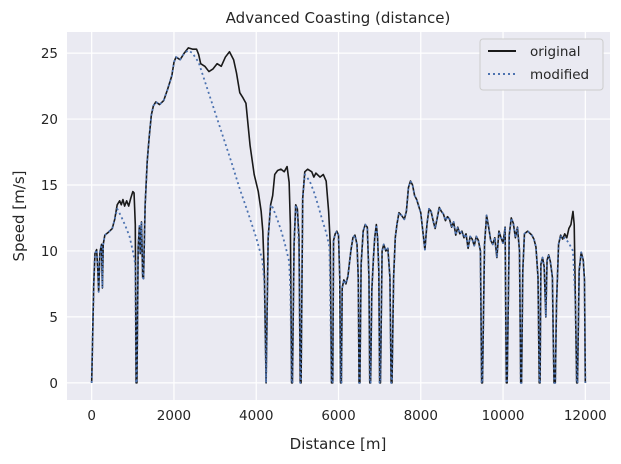  Describe the element at coordinates (421, 416) in the screenshot. I see `x-tick-label: 8000` at that location.